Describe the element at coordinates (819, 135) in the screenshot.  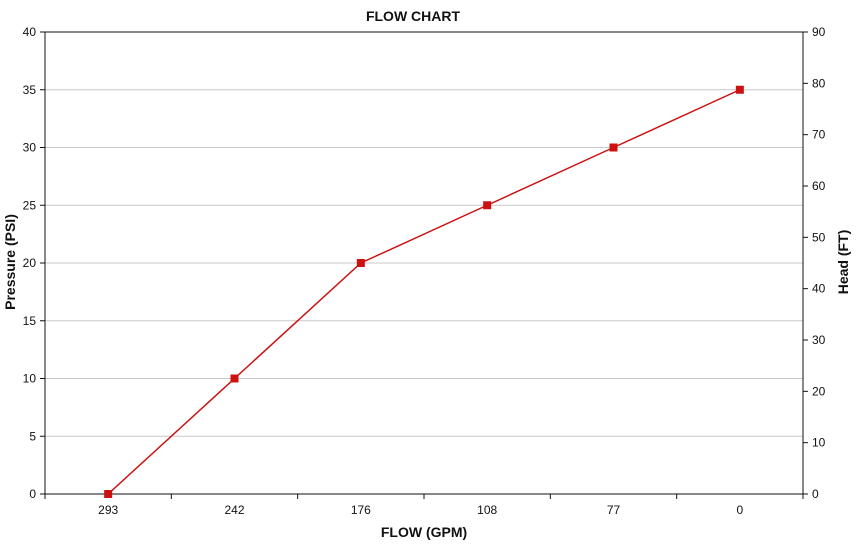
I see `right-tick-label: 70` at that location.